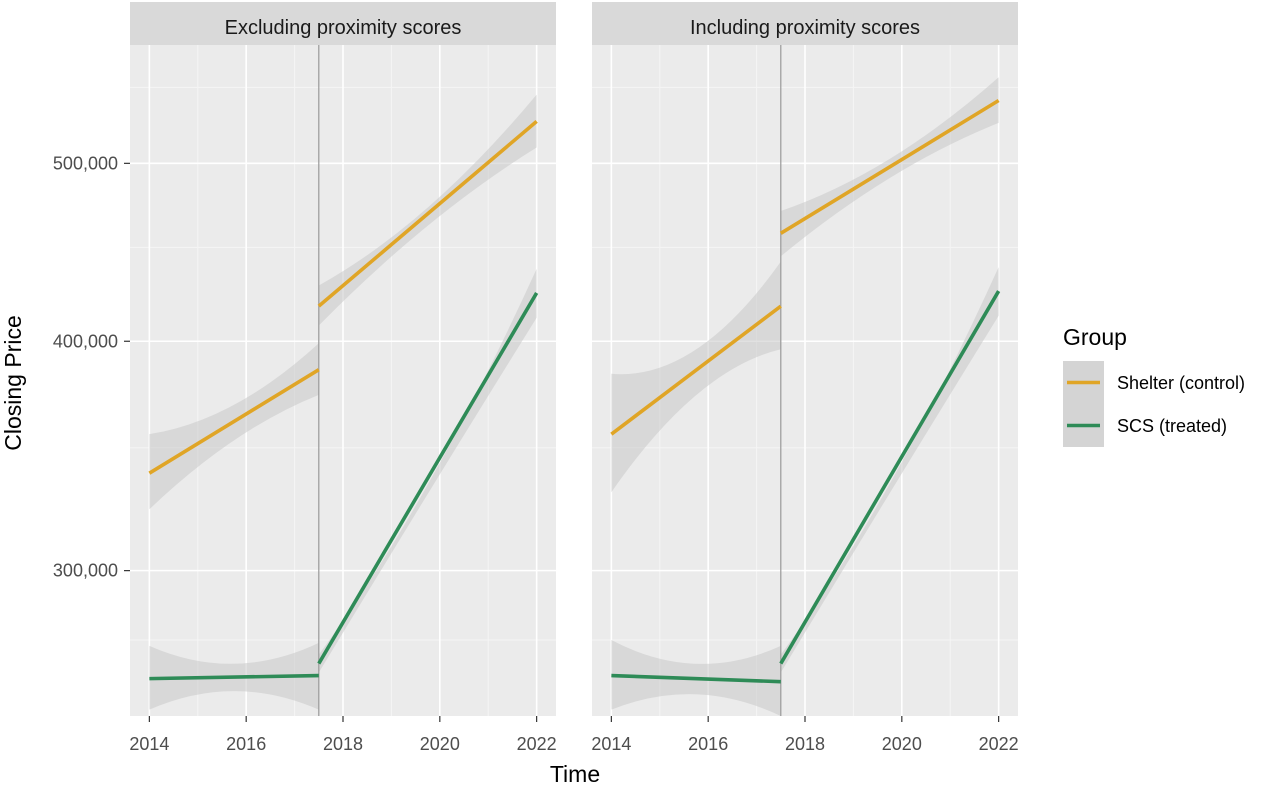  What do you see at coordinates (1172, 426) in the screenshot?
I see `legend-label: SCS (treated)` at bounding box center [1172, 426].